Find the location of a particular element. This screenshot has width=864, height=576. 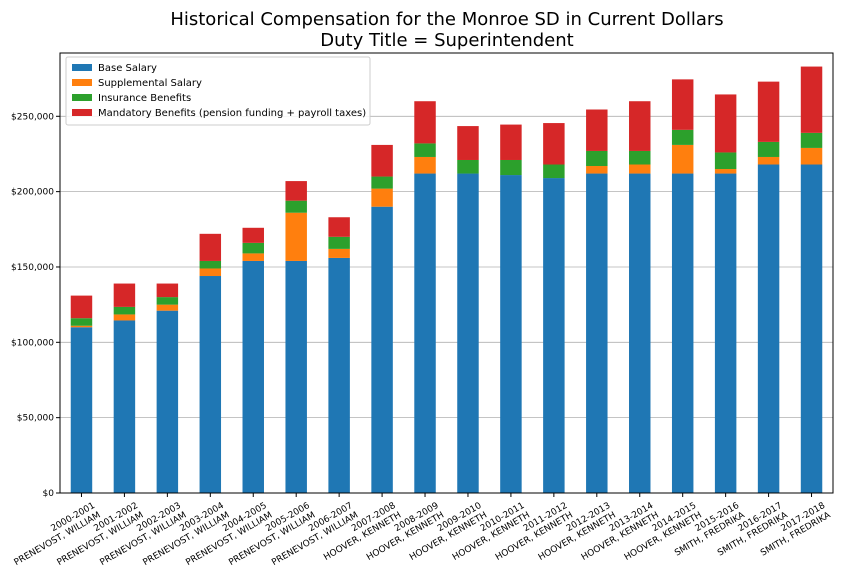

legend-label: Insurance Benefits is located at coordinates (144, 98).